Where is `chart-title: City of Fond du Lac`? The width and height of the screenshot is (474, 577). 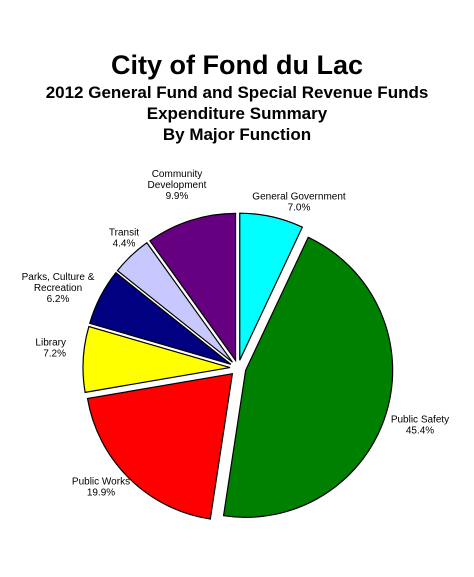 chart-title: City of Fond du Lac is located at coordinates (237, 65).